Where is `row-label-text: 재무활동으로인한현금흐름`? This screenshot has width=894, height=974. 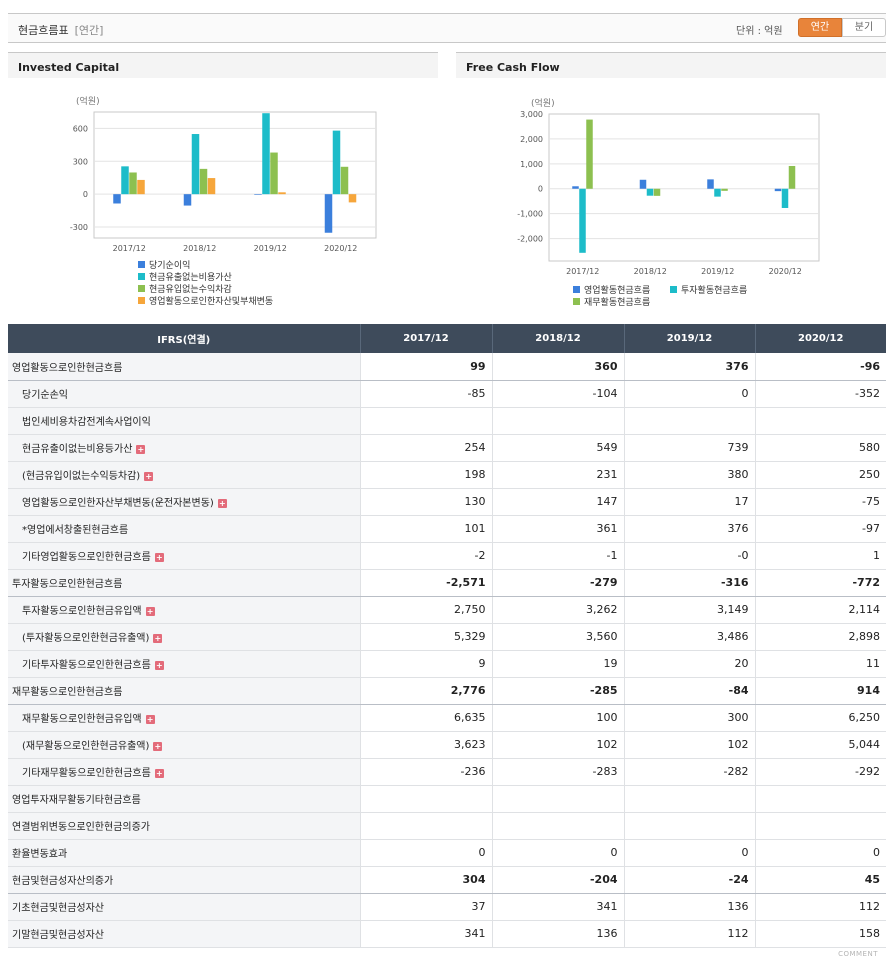 row-label-text: 재무활동으로인한현금흐름 is located at coordinates (67, 692).